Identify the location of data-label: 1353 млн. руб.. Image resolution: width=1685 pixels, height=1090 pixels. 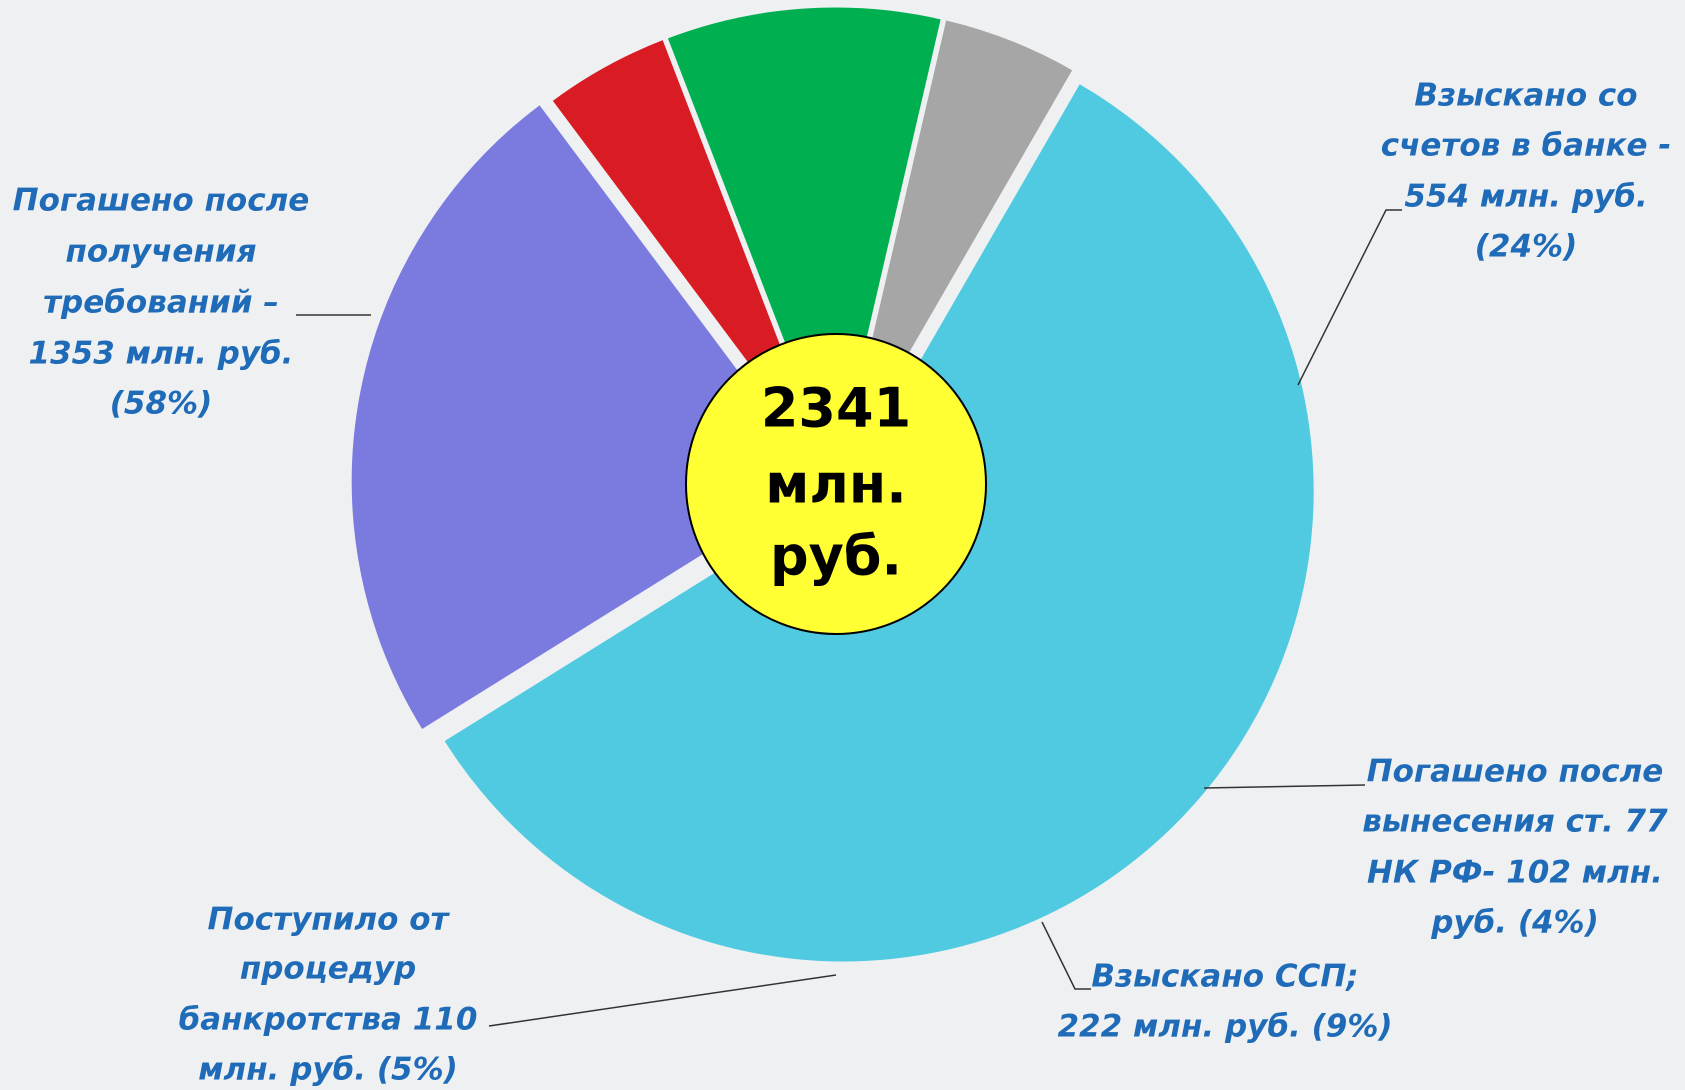
(161, 354).